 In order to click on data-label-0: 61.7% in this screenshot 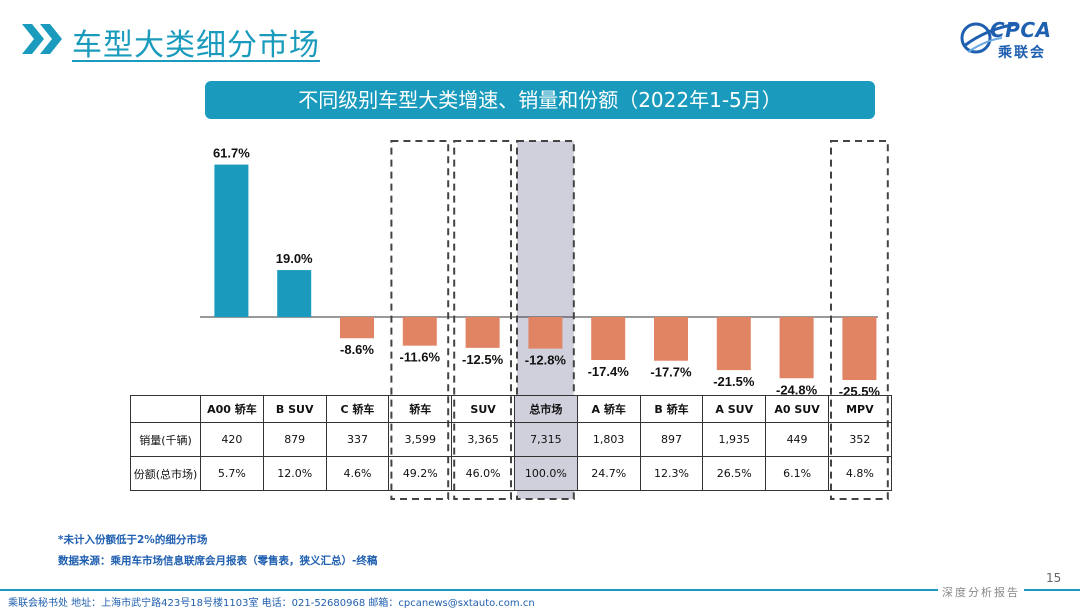, I will do `click(231, 153)`.